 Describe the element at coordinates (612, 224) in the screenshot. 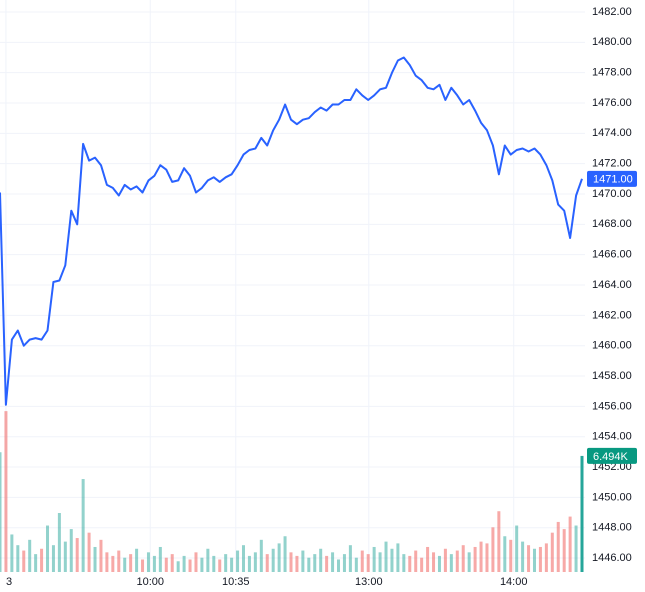

I see `y-tick-label: 1468.00` at that location.